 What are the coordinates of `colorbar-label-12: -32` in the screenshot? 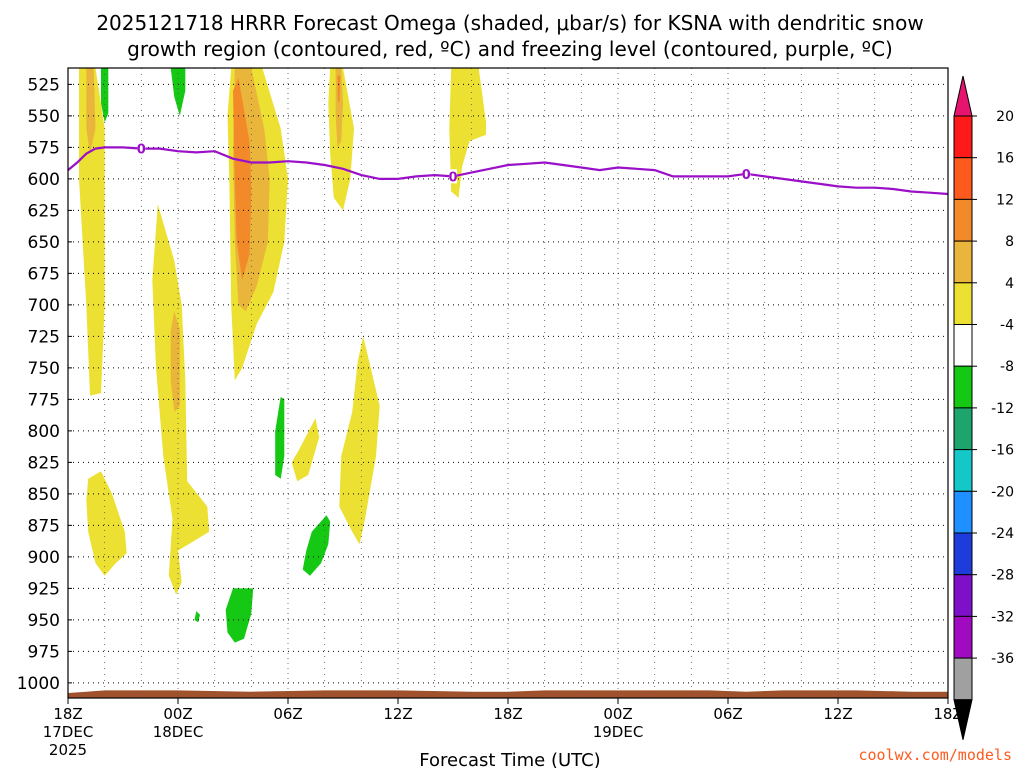 It's located at (1002, 617).